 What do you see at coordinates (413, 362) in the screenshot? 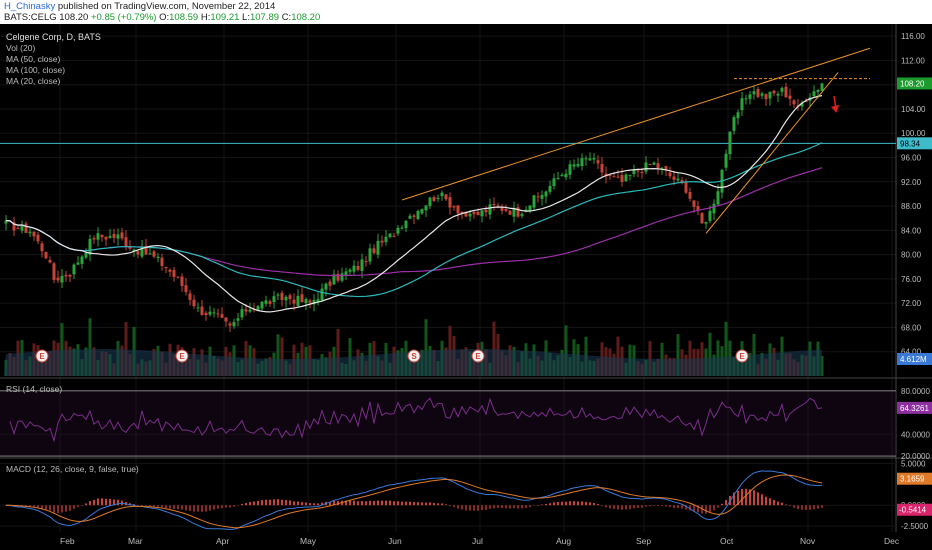
I see `volume-ma-area` at bounding box center [413, 362].